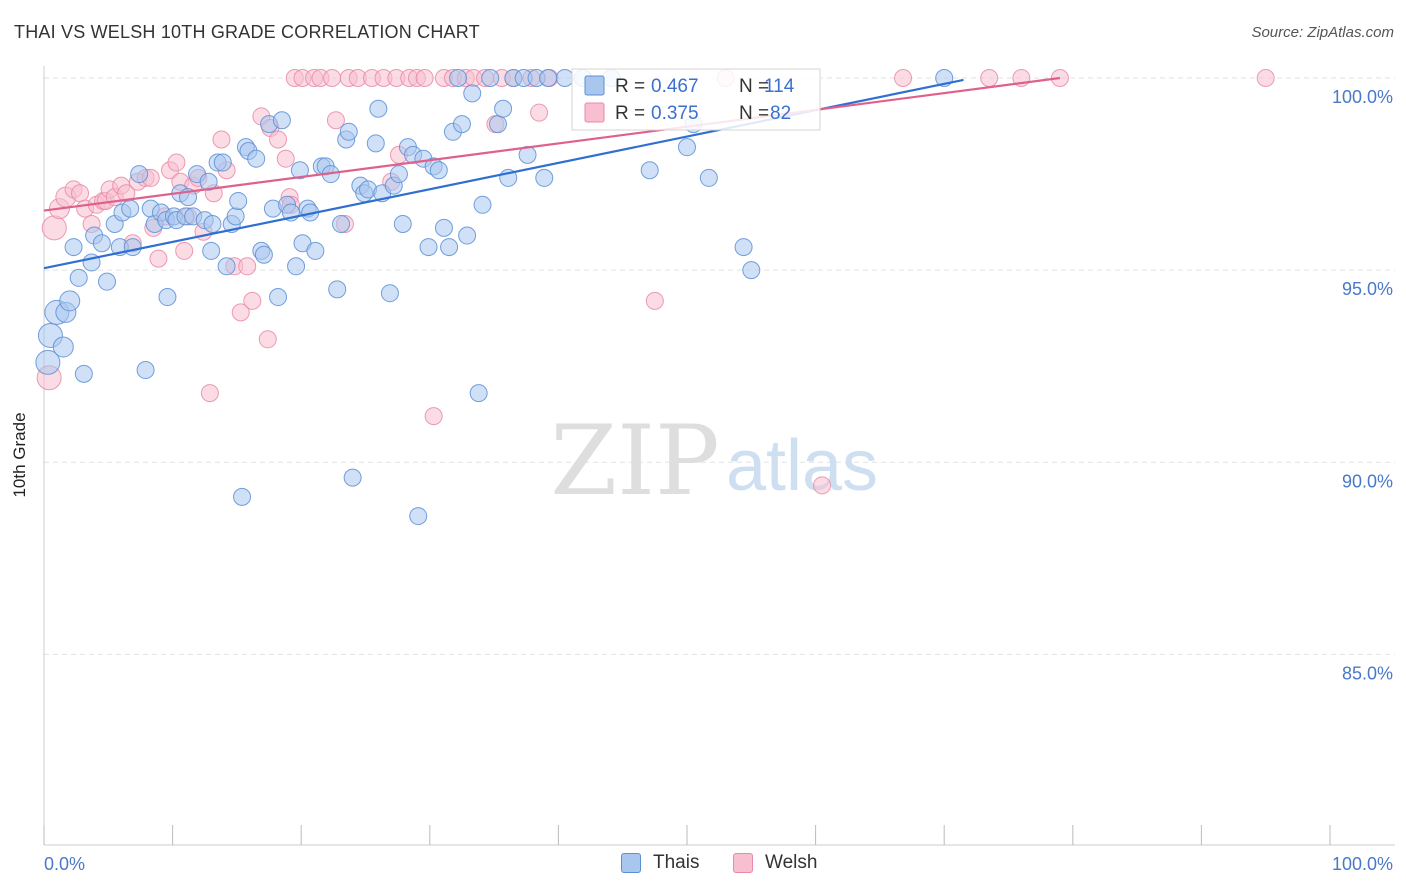 The width and height of the screenshot is (1406, 892). I want to click on legend-r-label-welsh: R =, so click(630, 113).